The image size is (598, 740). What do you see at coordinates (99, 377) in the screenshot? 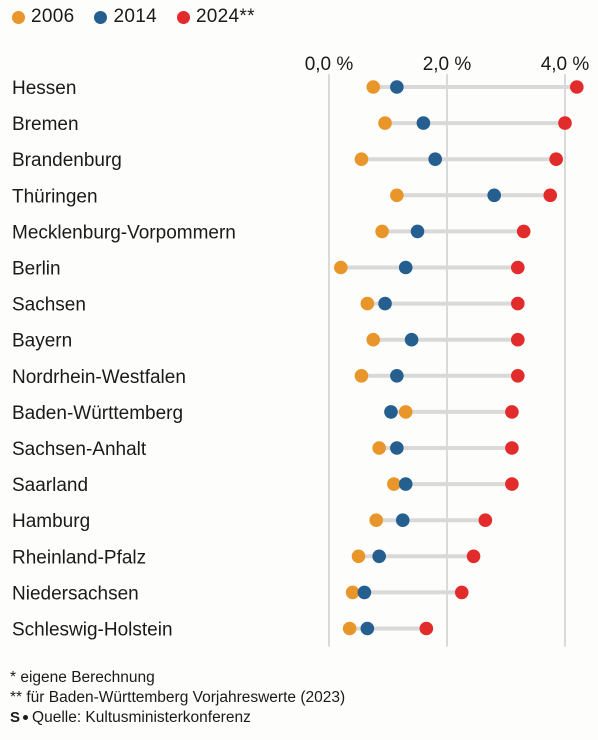
I see `category-label: Nordrhein-Westfalen` at bounding box center [99, 377].